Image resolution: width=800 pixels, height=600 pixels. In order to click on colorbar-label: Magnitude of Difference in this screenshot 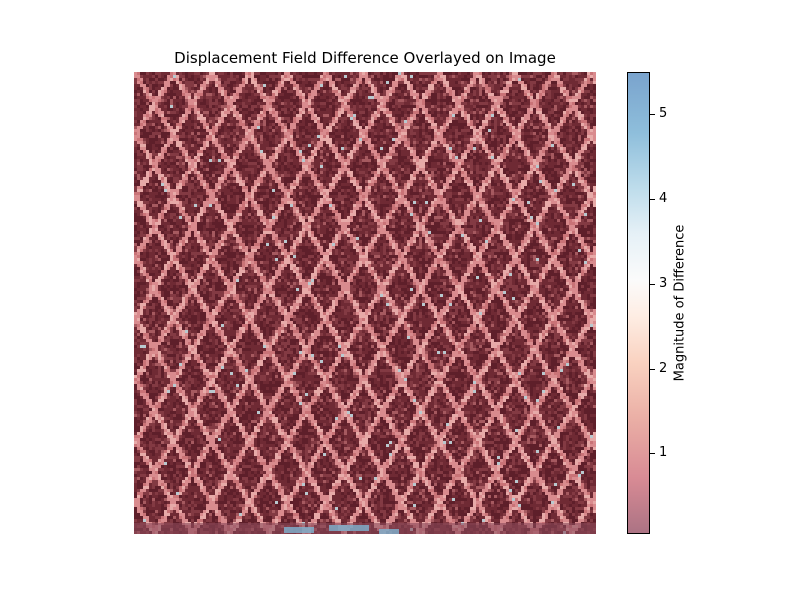, I will do `click(680, 303)`.